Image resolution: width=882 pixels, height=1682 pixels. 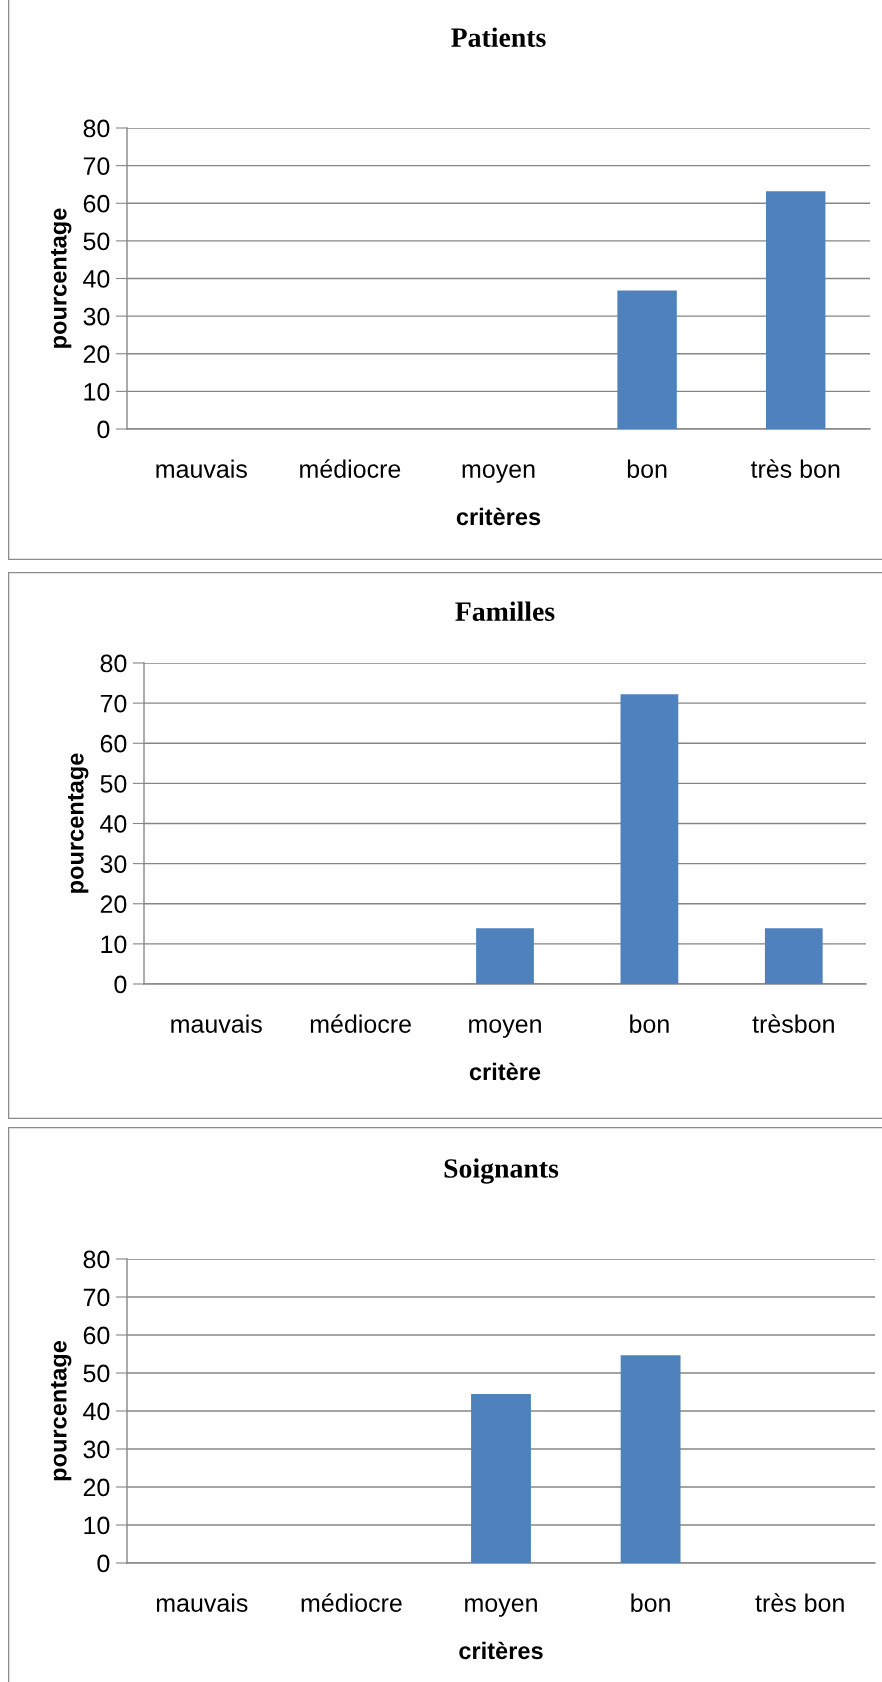 What do you see at coordinates (501, 1171) in the screenshot?
I see `chart-title: Soignants` at bounding box center [501, 1171].